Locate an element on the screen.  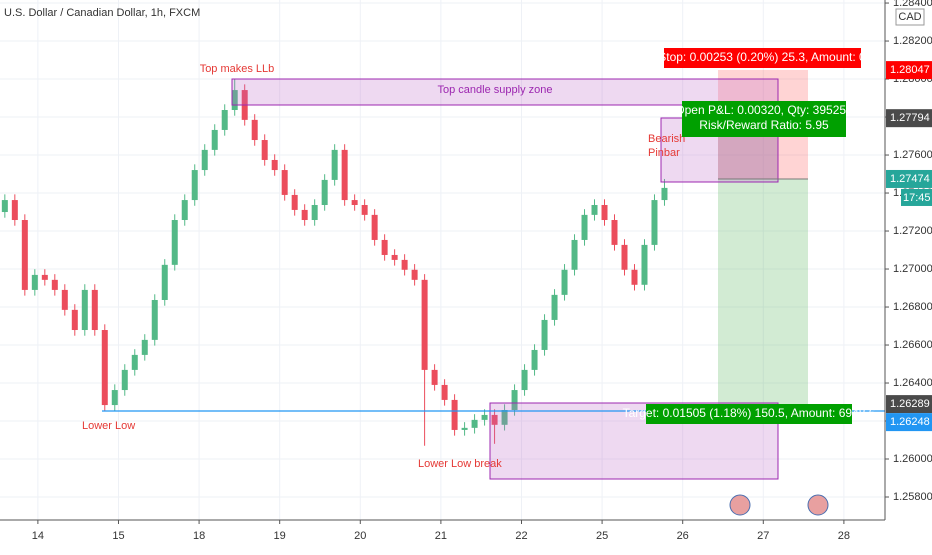
y-tick-label: 1.27000 is located at coordinates (912, 269).